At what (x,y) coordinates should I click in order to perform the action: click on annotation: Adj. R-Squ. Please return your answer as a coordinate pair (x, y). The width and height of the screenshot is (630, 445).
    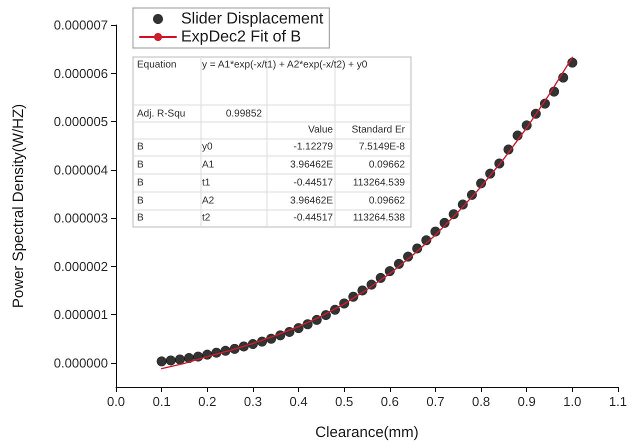
    Looking at the image, I should click on (161, 114).